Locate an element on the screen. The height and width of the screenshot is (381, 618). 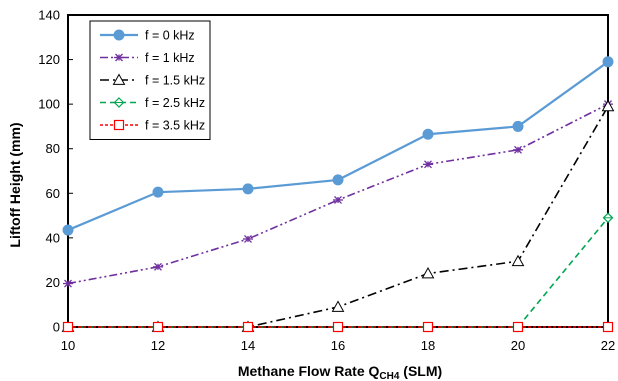
y-tick-label: 40 is located at coordinates (53, 237).